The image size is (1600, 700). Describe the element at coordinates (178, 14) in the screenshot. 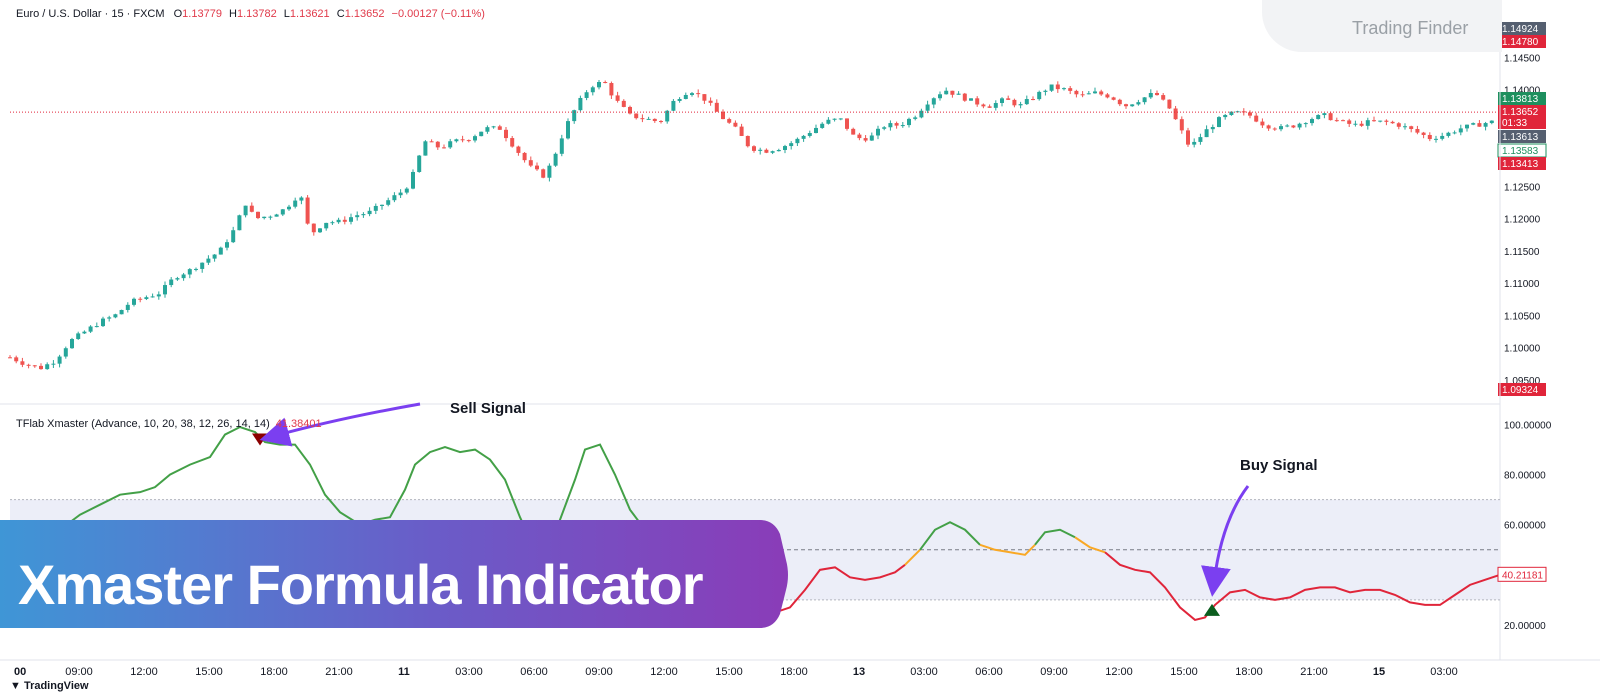

I see `open-label: O` at that location.